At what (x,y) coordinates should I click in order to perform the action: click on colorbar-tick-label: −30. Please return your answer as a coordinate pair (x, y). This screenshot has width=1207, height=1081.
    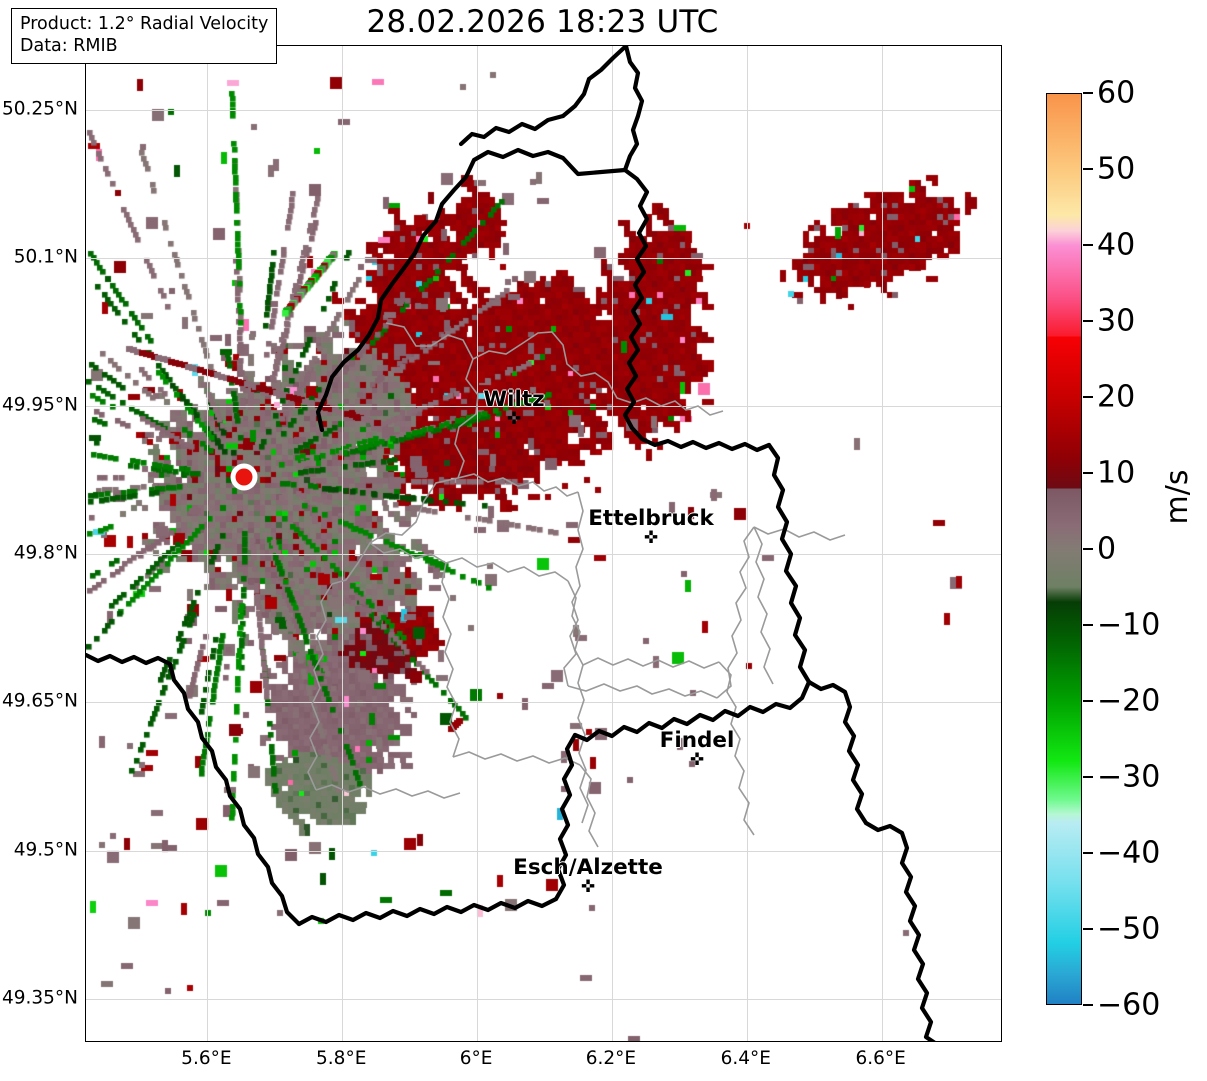
    Looking at the image, I should click on (1129, 777).